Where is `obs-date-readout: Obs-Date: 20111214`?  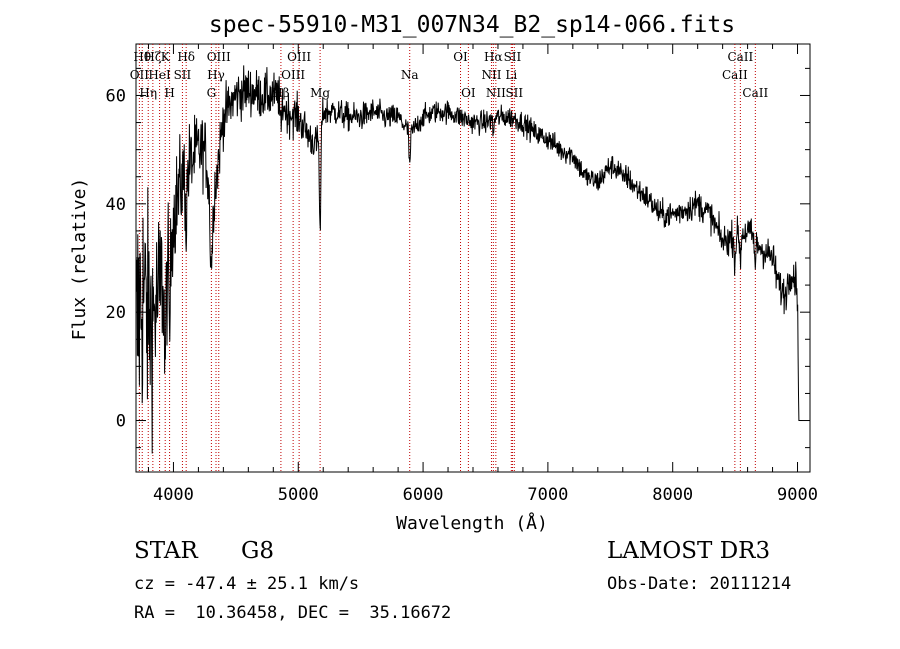 obs-date-readout: Obs-Date: 20111214 is located at coordinates (699, 584).